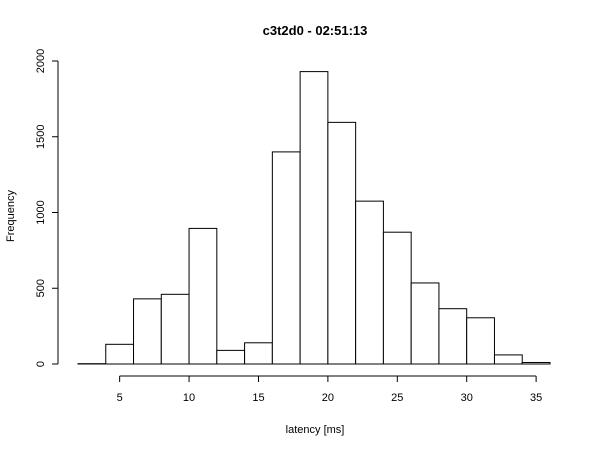 The image size is (600, 455). I want to click on x-axis-label: latency [ms], so click(315, 430).